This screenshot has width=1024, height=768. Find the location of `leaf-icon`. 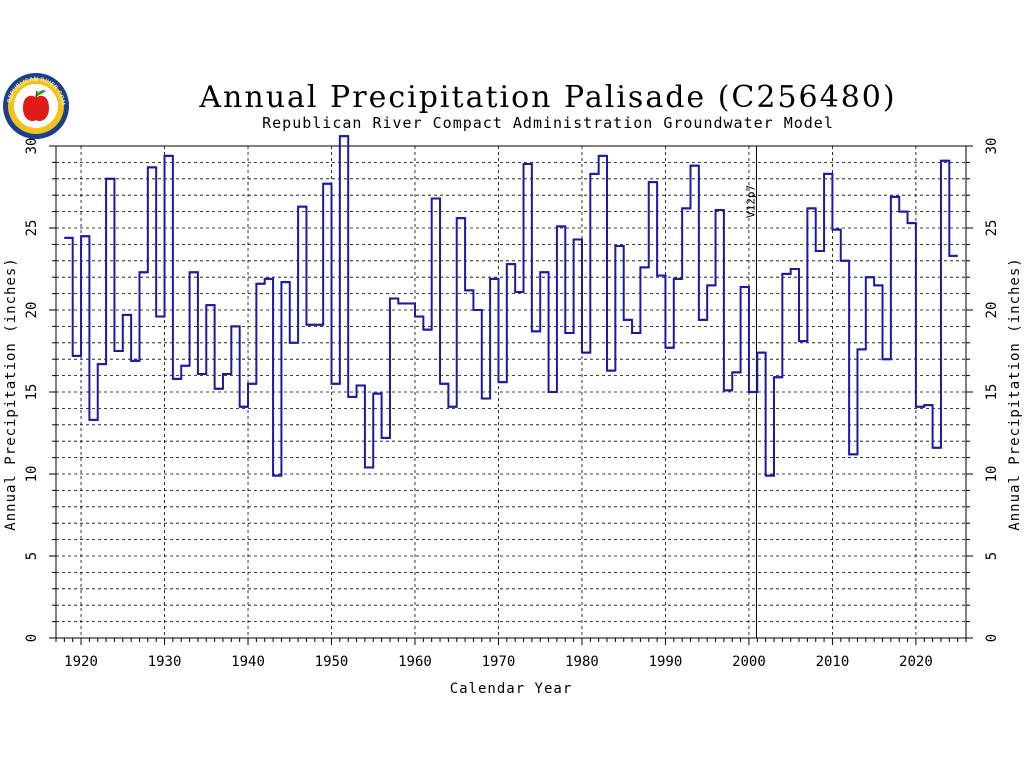

leaf-icon is located at coordinates (41, 93).